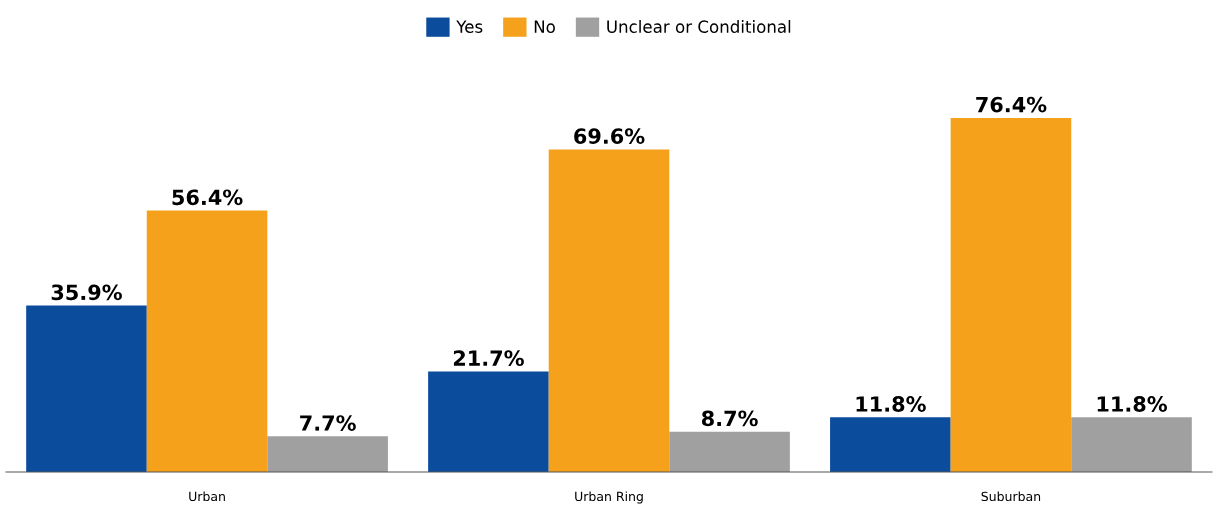 The image size is (1218, 508). I want to click on data-label: 69.6%, so click(609, 136).